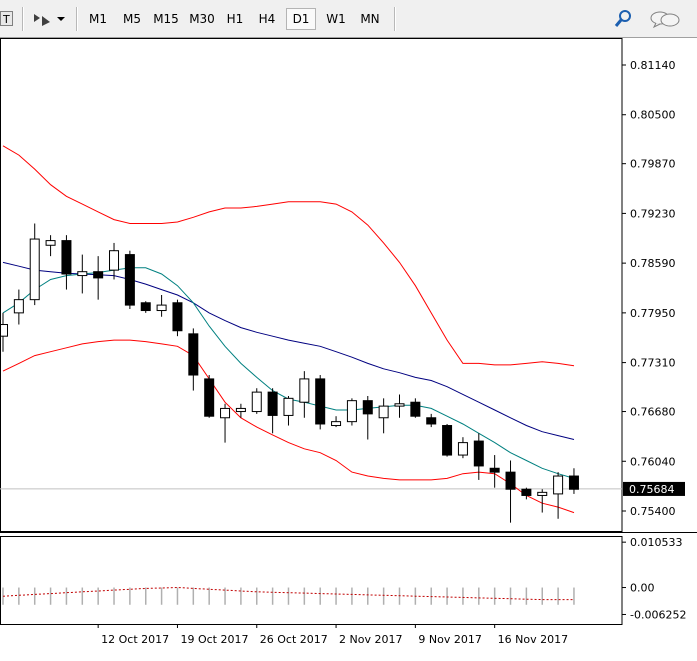 The height and width of the screenshot is (661, 697). Describe the element at coordinates (653, 65) in the screenshot. I see `price-axis-label: 0.81140` at that location.